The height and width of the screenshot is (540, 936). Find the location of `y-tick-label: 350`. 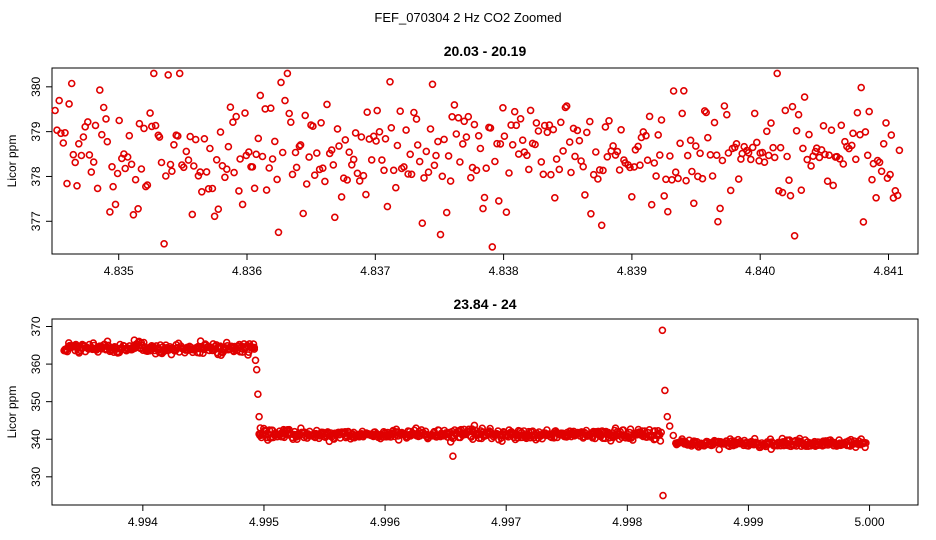

y-tick-label: 350 is located at coordinates (36, 401).